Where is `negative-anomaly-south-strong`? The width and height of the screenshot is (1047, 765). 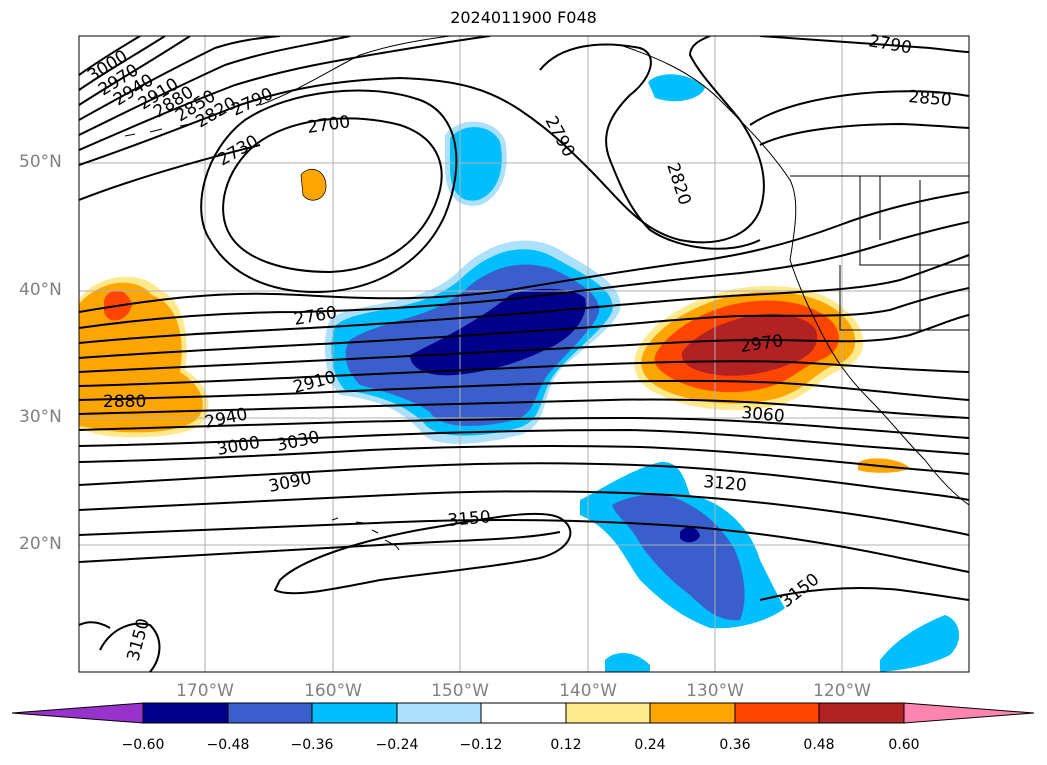
negative-anomaly-south-strong is located at coordinates (690, 535).